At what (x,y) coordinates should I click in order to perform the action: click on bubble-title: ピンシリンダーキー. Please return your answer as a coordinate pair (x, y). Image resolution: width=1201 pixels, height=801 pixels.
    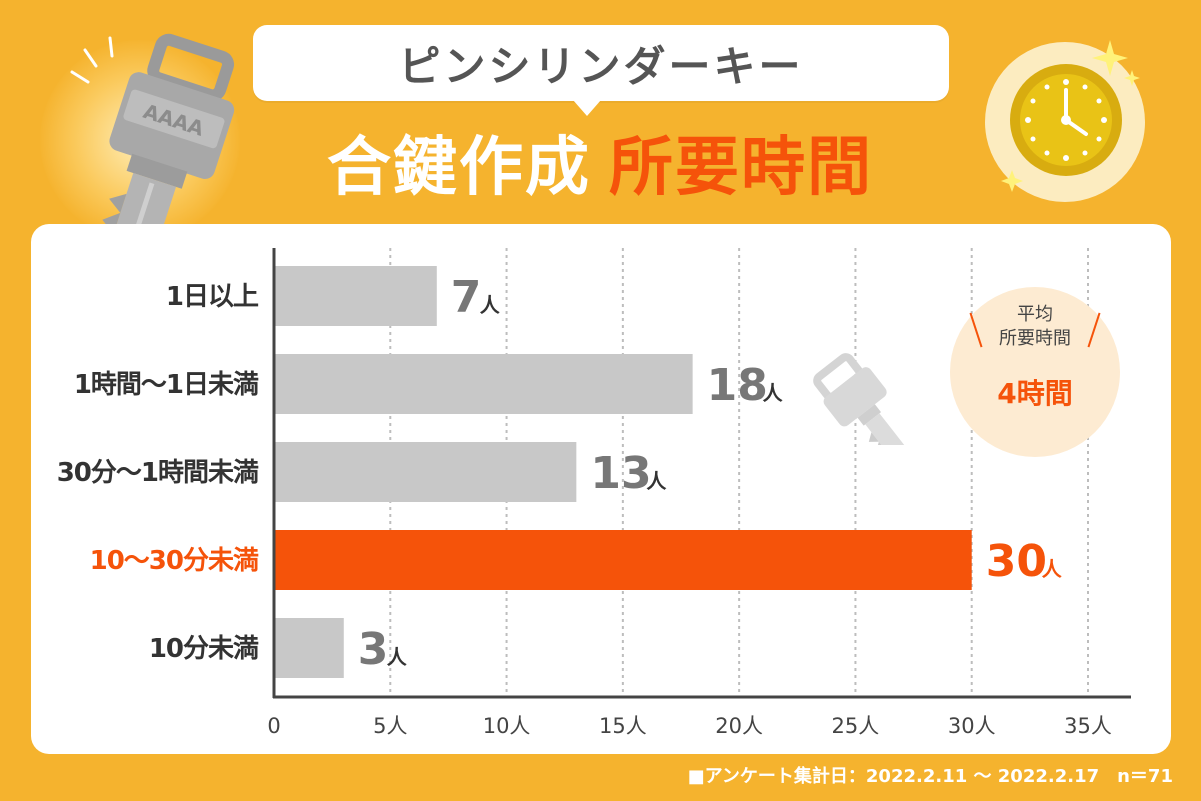
    Looking at the image, I should click on (601, 66).